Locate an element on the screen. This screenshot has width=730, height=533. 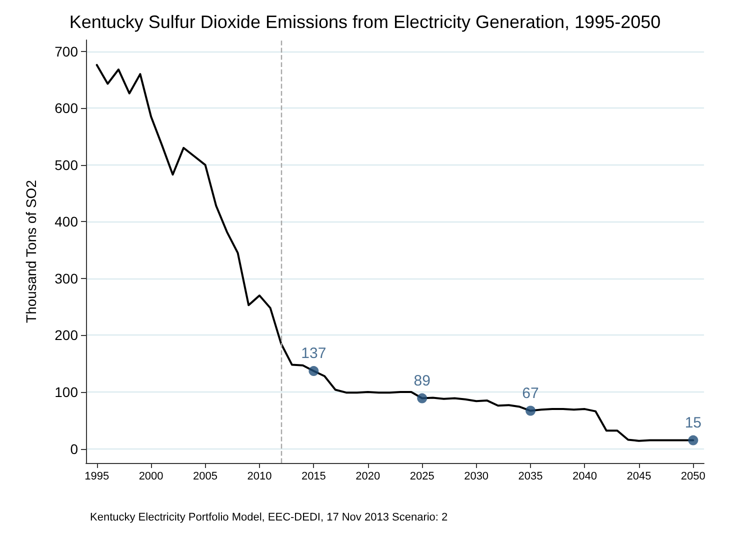
text: Kentucky Electricity Portfolio Model, EEC-DEDI, 17 Nov 2013 Scenario: 2 is located at coordinates (269, 518).